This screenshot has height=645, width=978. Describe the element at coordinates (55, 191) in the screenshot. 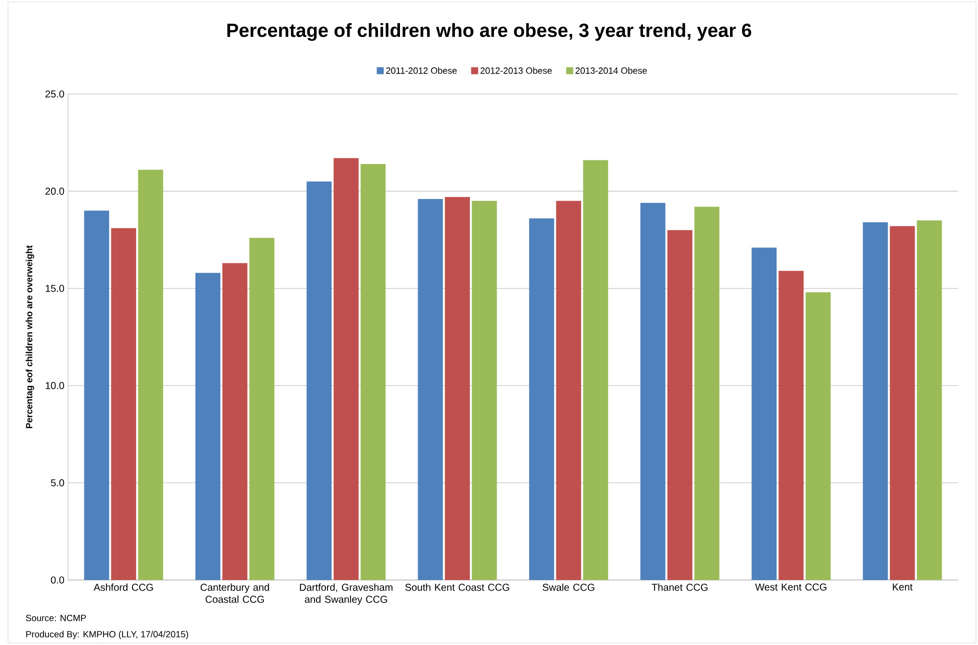

I see `y-tick-label: 20.0` at that location.